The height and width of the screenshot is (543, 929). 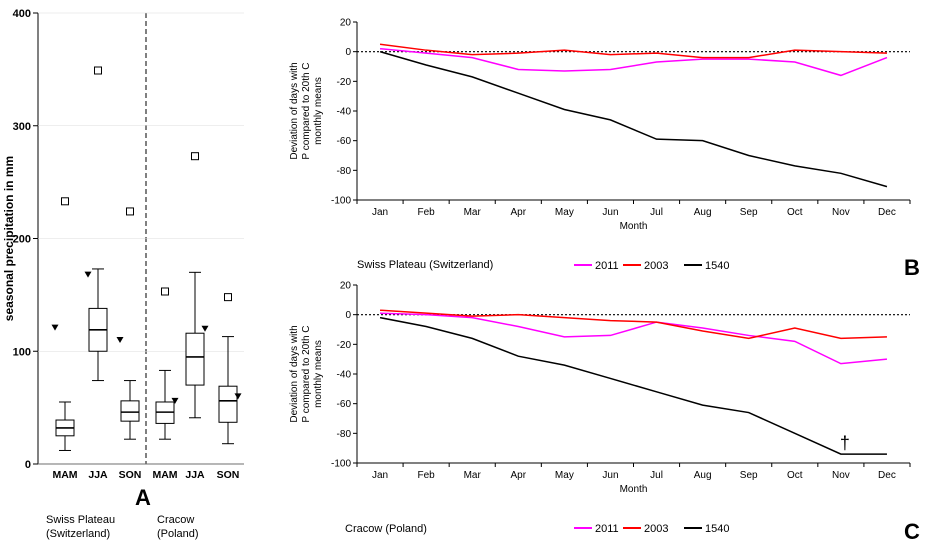 What do you see at coordinates (386, 529) in the screenshot?
I see `region-label: Cracow (Poland)` at bounding box center [386, 529].